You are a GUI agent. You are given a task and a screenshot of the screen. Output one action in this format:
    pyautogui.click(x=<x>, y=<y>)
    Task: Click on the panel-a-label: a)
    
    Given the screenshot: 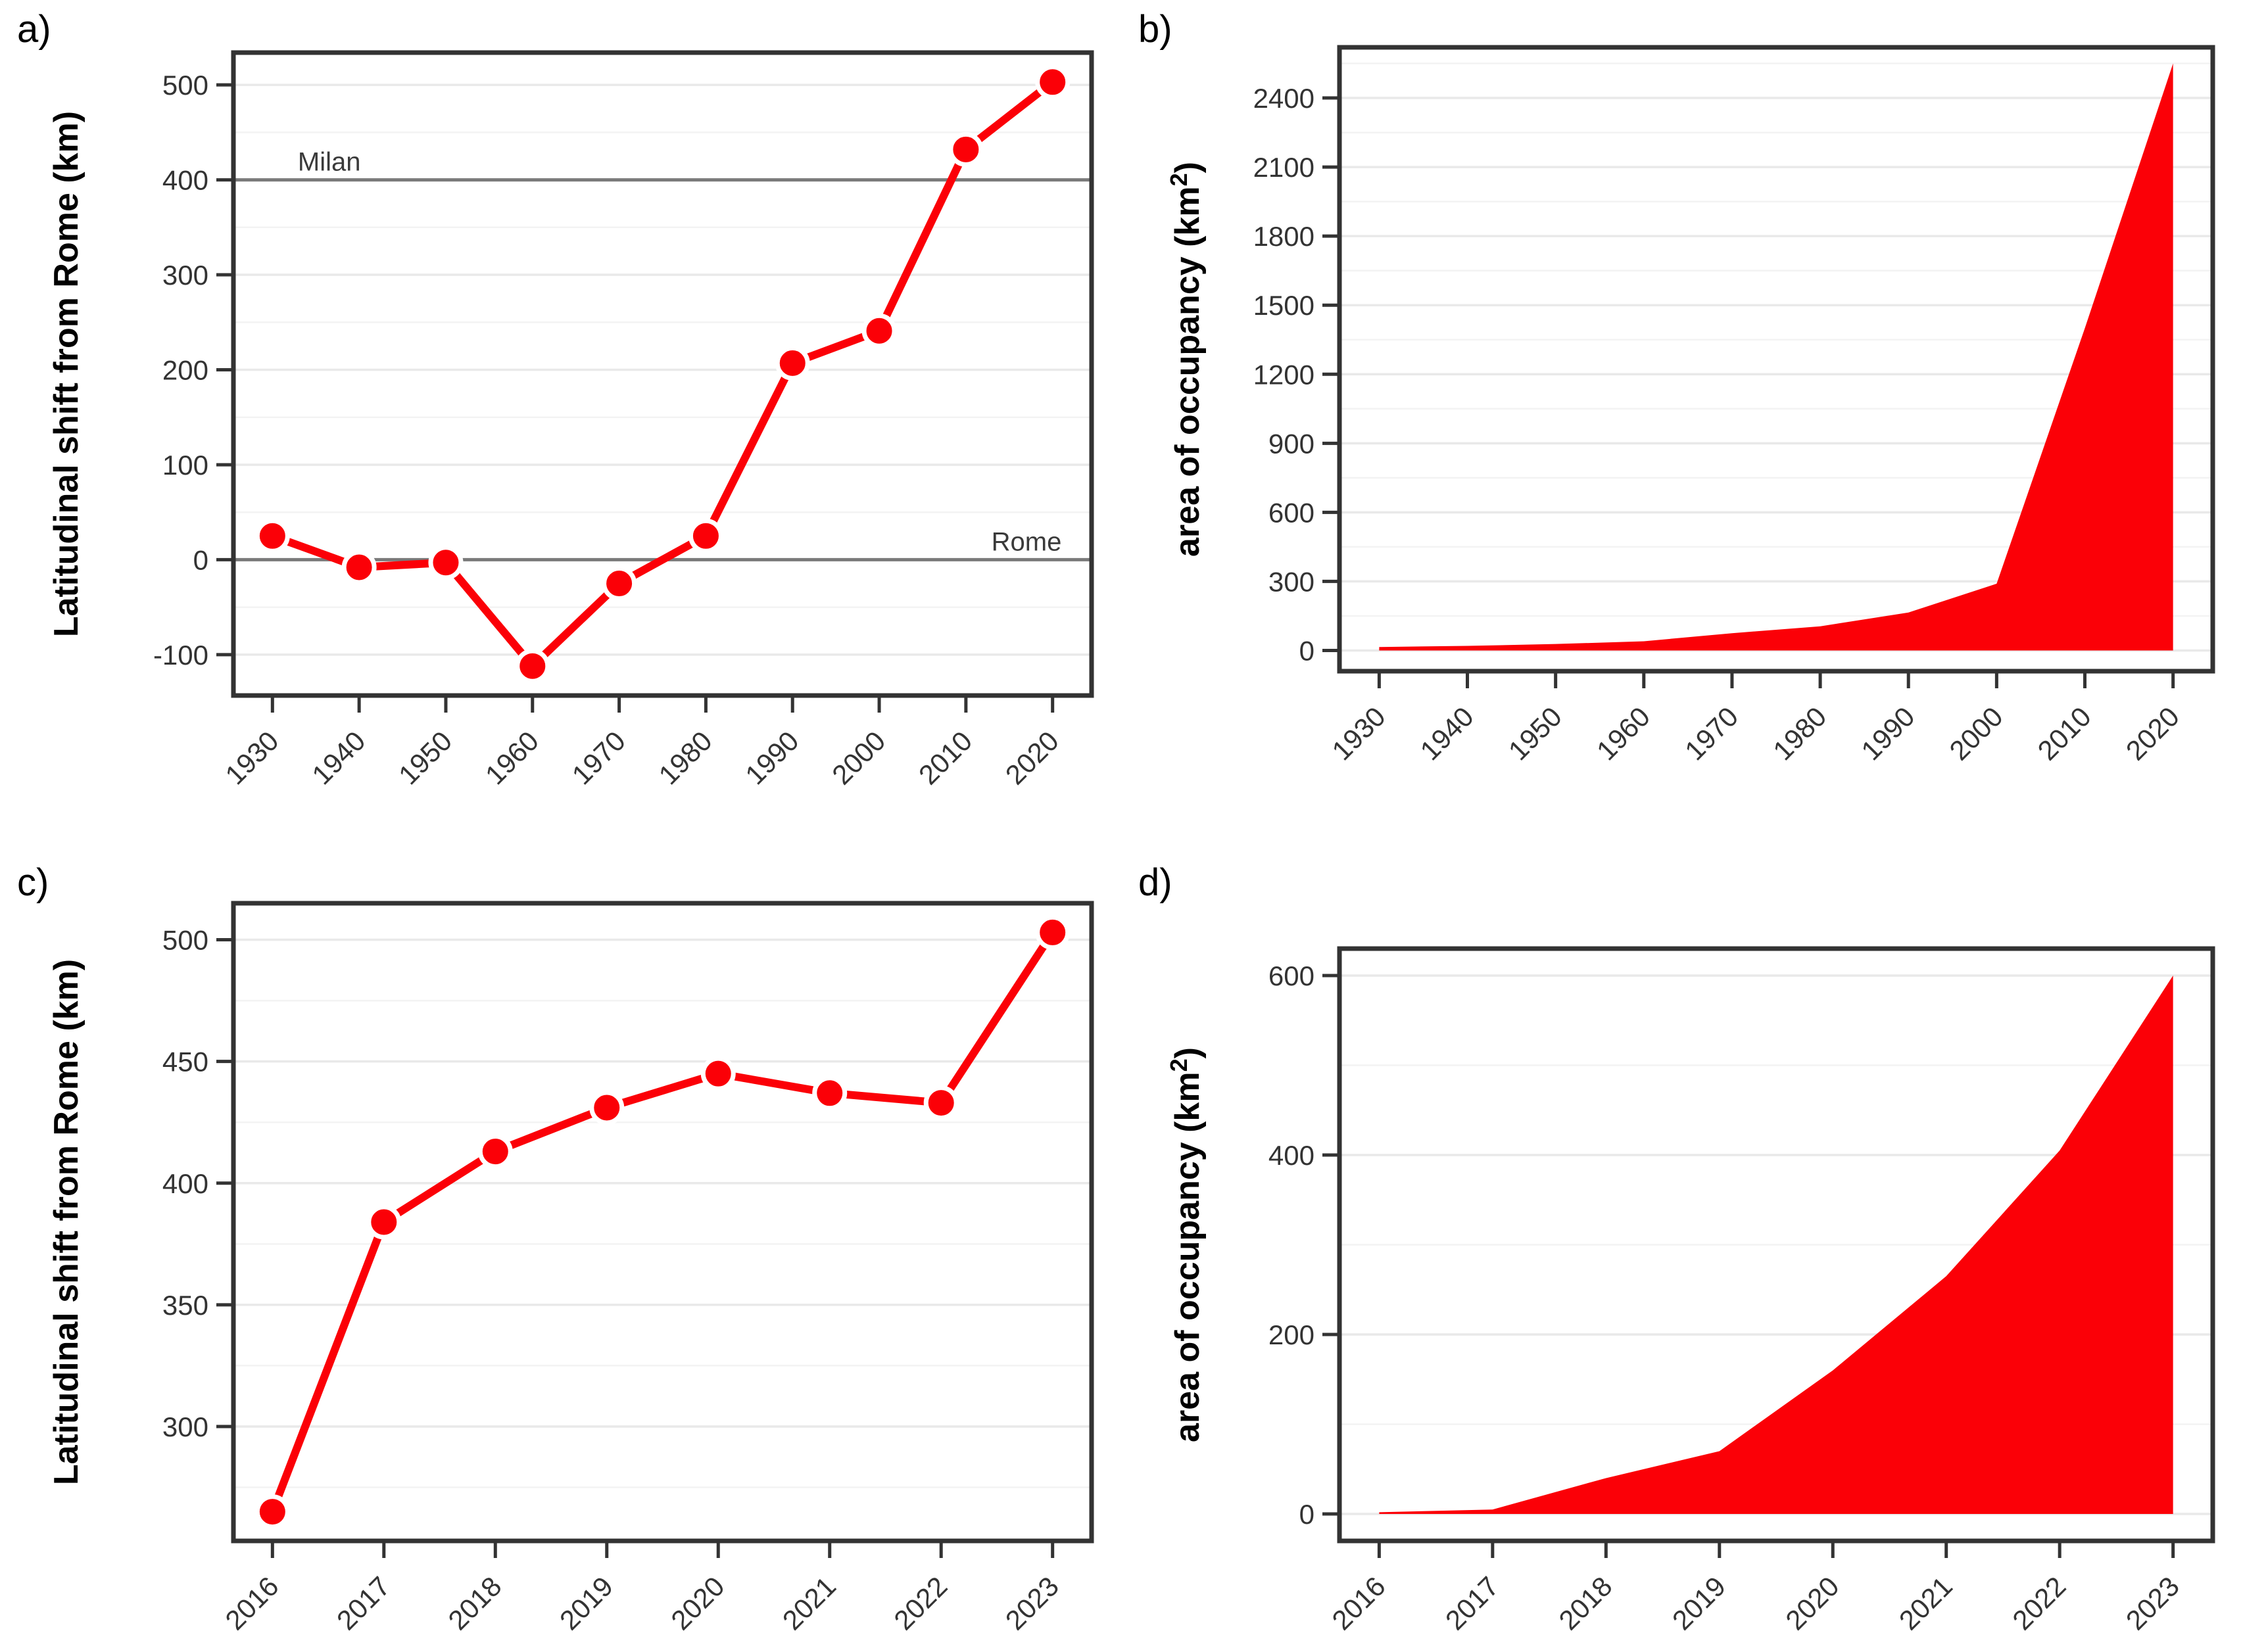 What is the action you would take?
    pyautogui.click(x=34, y=29)
    